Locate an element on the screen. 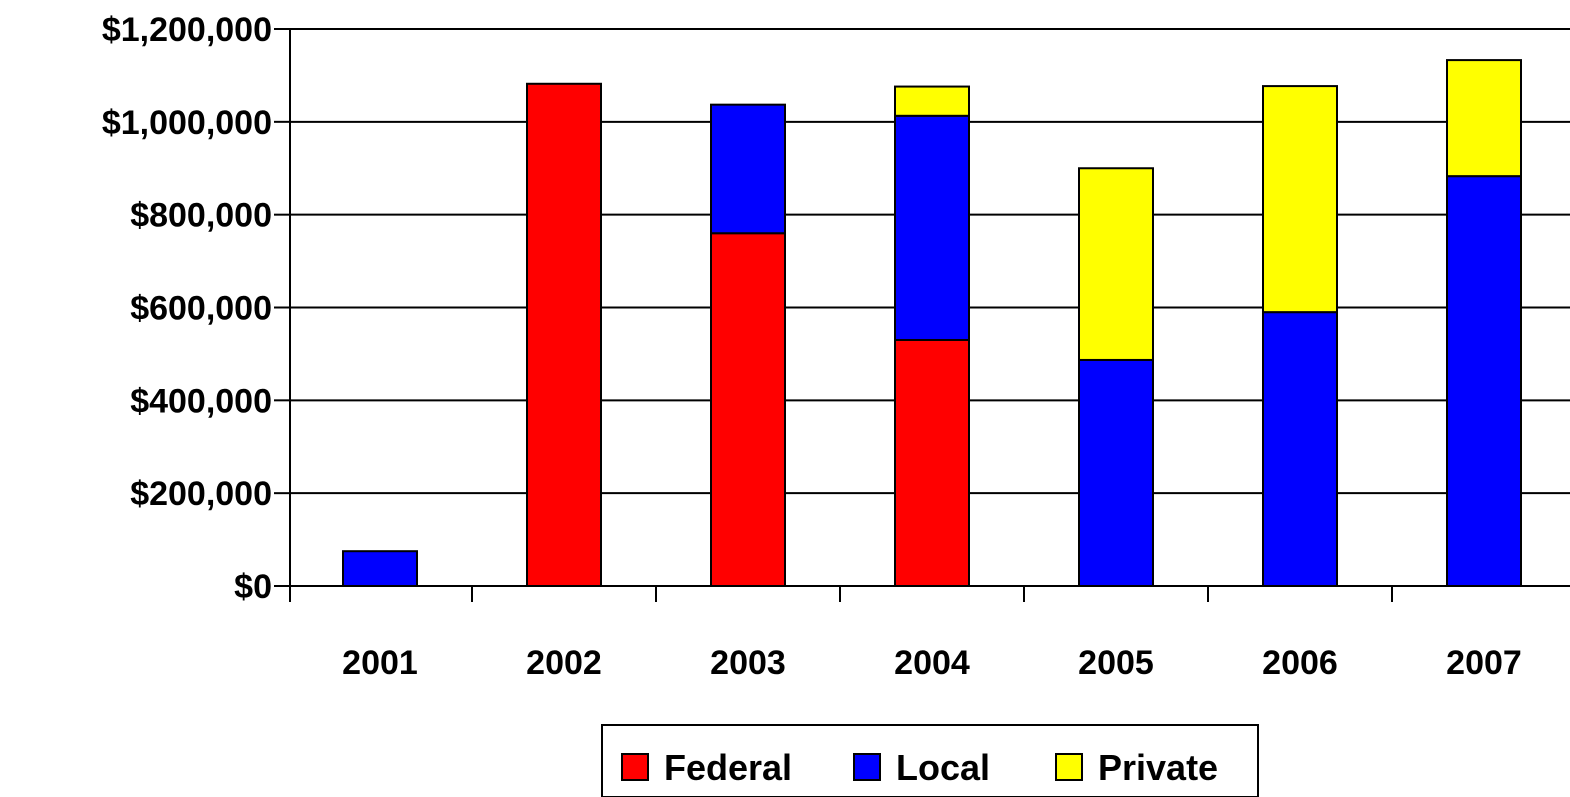  bar-local-2007 is located at coordinates (1484, 381).